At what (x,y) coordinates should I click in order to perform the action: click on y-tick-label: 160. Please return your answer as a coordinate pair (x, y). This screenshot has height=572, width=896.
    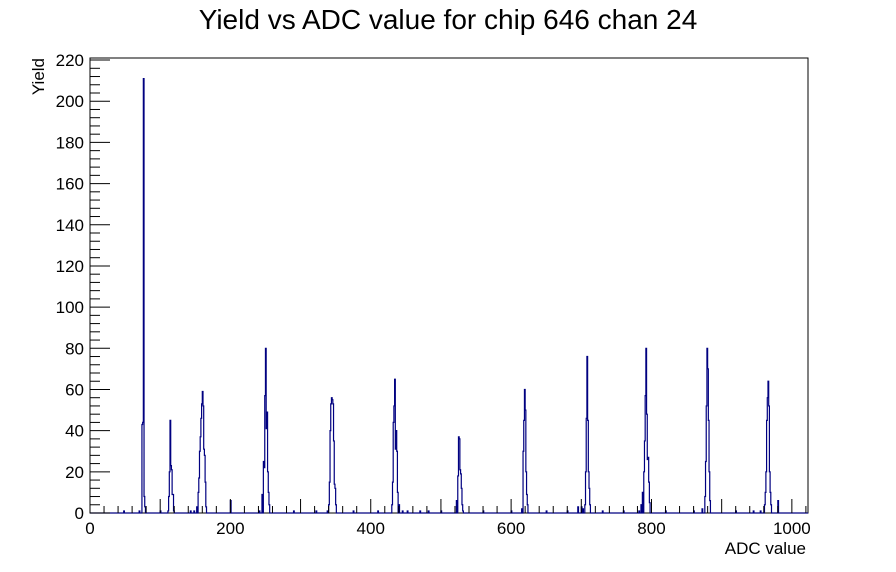
    Looking at the image, I should click on (70, 184).